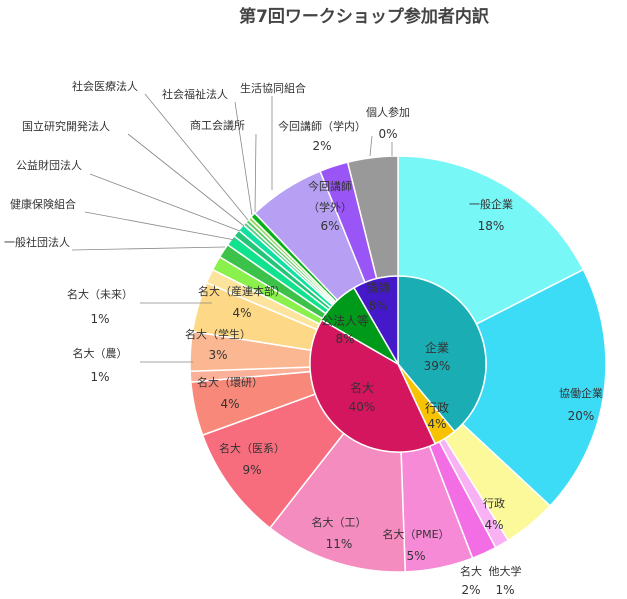 Image resolution: width=627 pixels, height=599 pixels. Describe the element at coordinates (364, 16) in the screenshot. I see `chart-title: 第7回ワークショップ参加者内訳` at that location.